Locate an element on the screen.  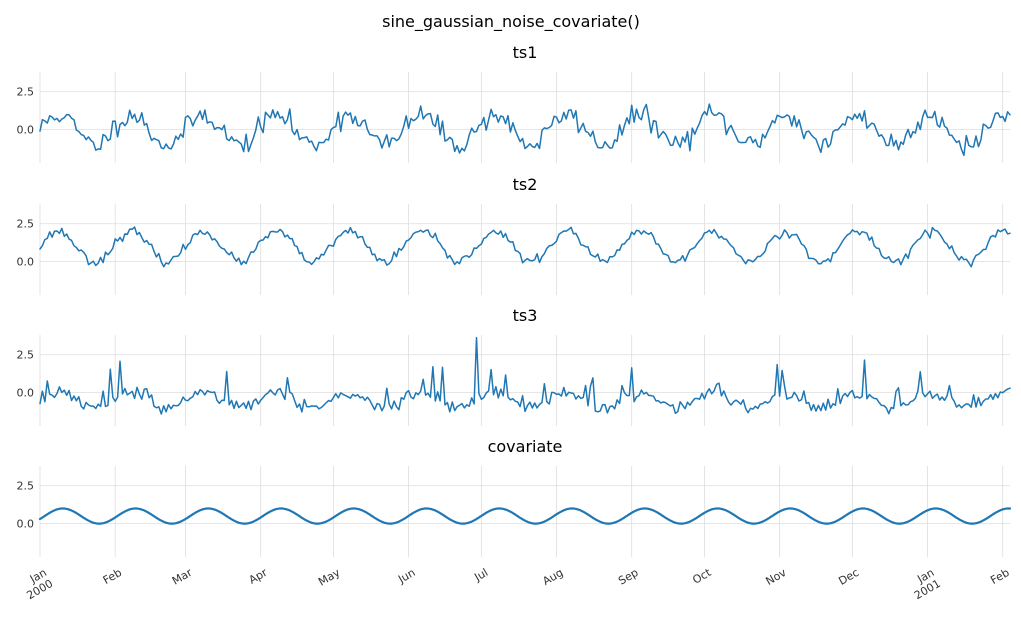
panel-title: ts1 is located at coordinates (525, 52).